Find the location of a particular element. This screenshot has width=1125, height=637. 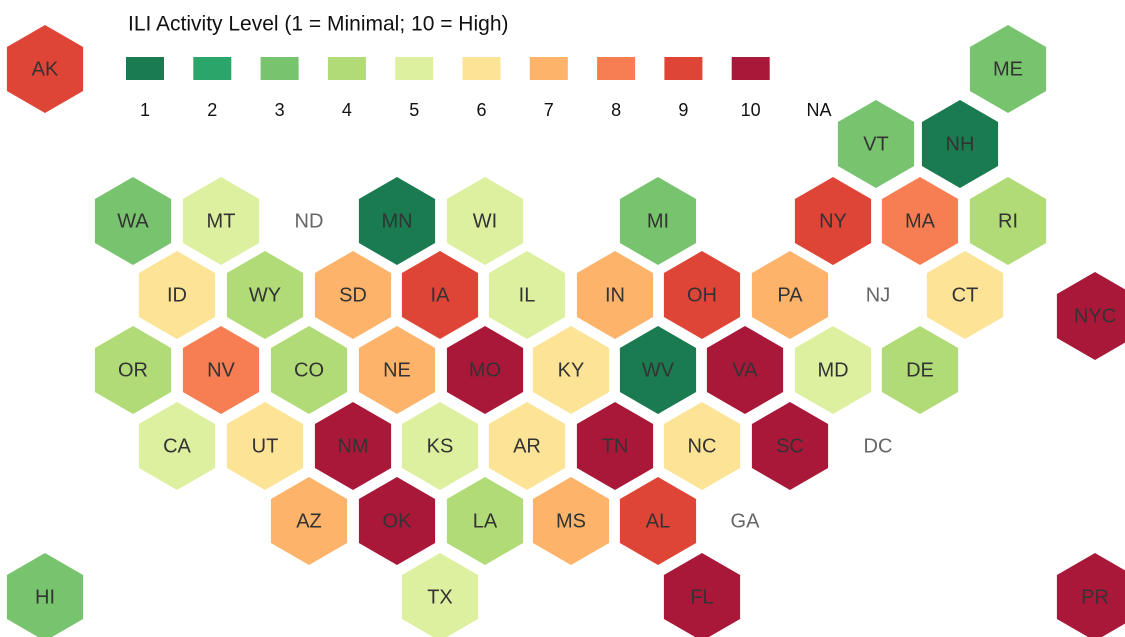

state-label: NJ is located at coordinates (878, 295).